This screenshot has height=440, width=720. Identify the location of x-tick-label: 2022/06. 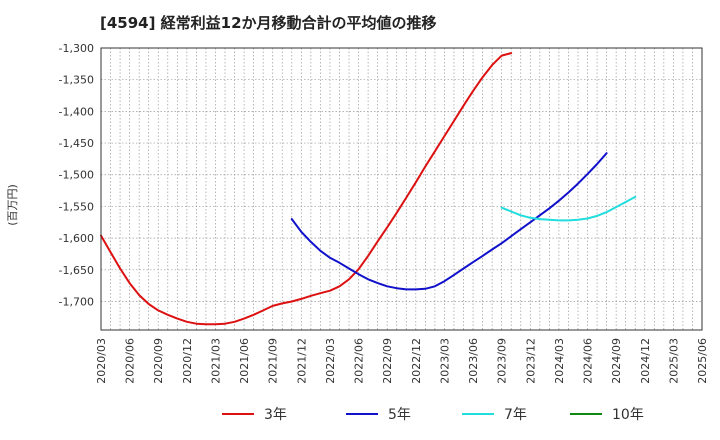
(359, 361).